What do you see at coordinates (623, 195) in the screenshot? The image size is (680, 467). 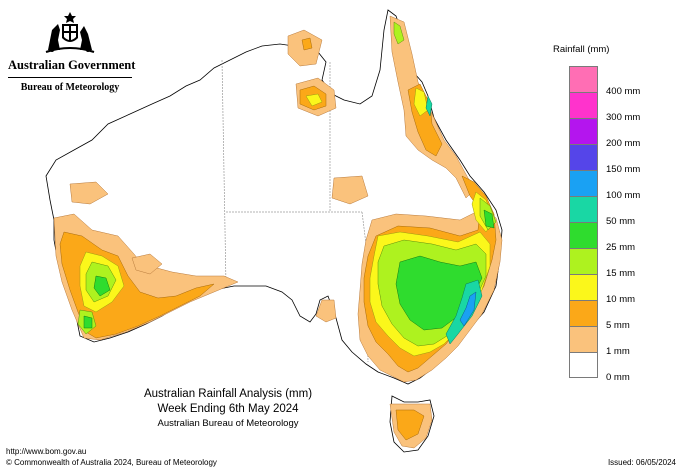 I see `legend-label: 100 mm` at bounding box center [623, 195].